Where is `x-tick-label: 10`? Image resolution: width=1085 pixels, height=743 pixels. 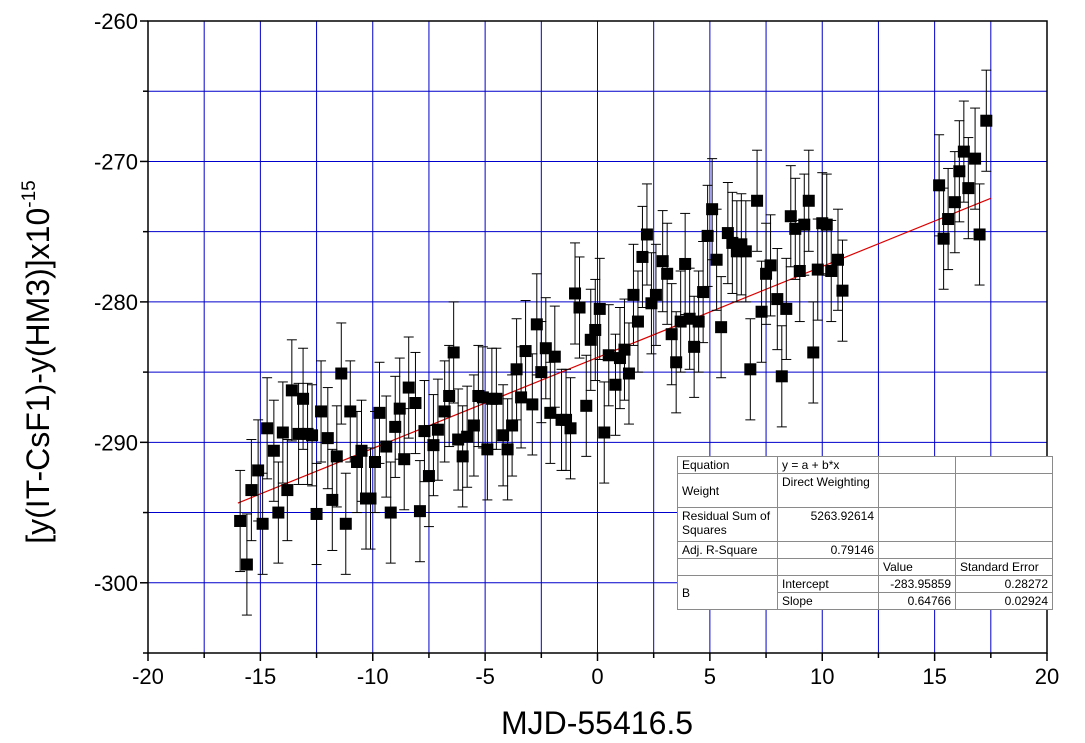 x-tick-label: 10 is located at coordinates (822, 676).